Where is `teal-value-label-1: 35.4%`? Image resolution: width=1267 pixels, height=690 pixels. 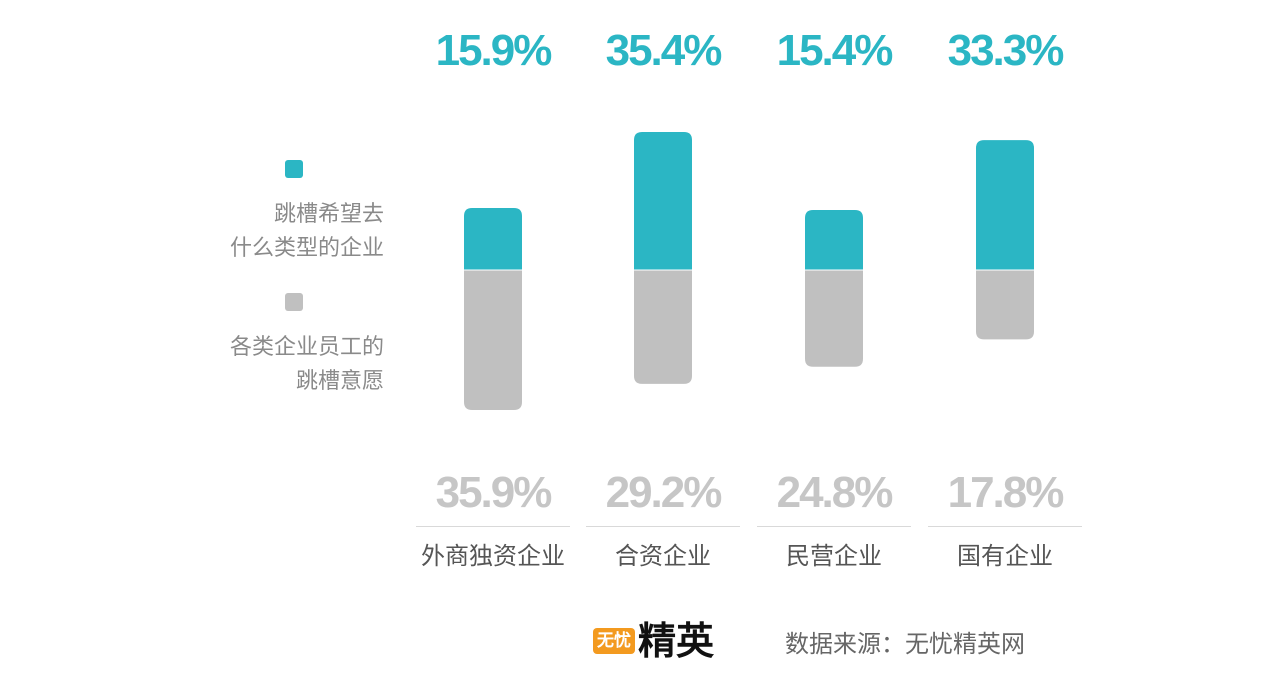
teal-value-label-1: 35.4% is located at coordinates (664, 50).